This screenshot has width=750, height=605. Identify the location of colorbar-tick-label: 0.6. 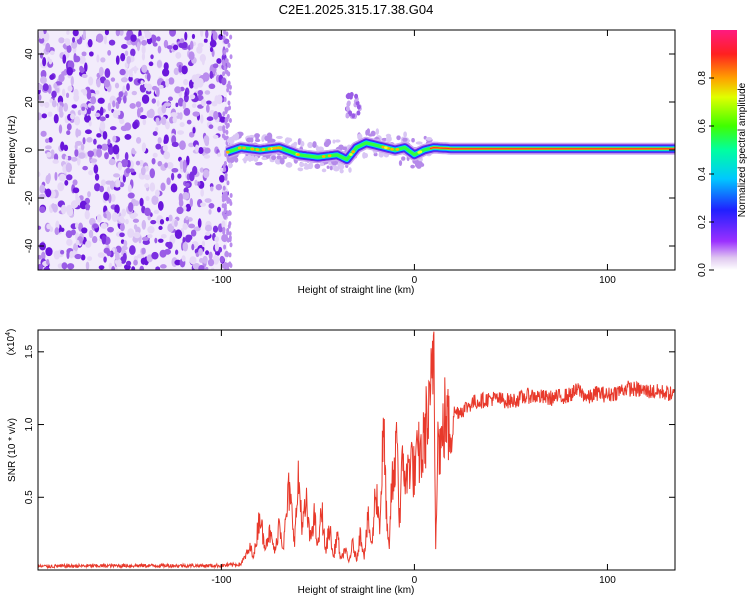
(702, 126).